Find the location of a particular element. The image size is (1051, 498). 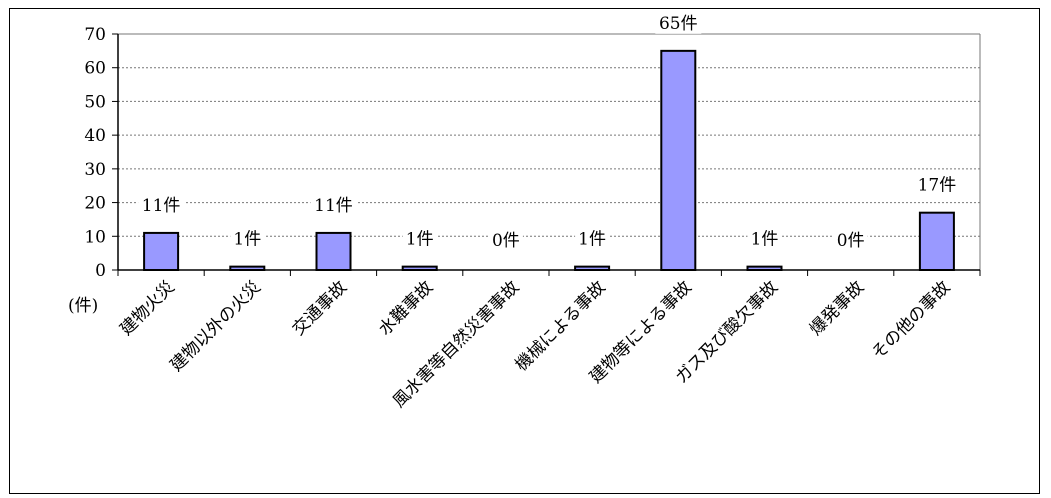

category-label: 交通事故 is located at coordinates (320, 308).